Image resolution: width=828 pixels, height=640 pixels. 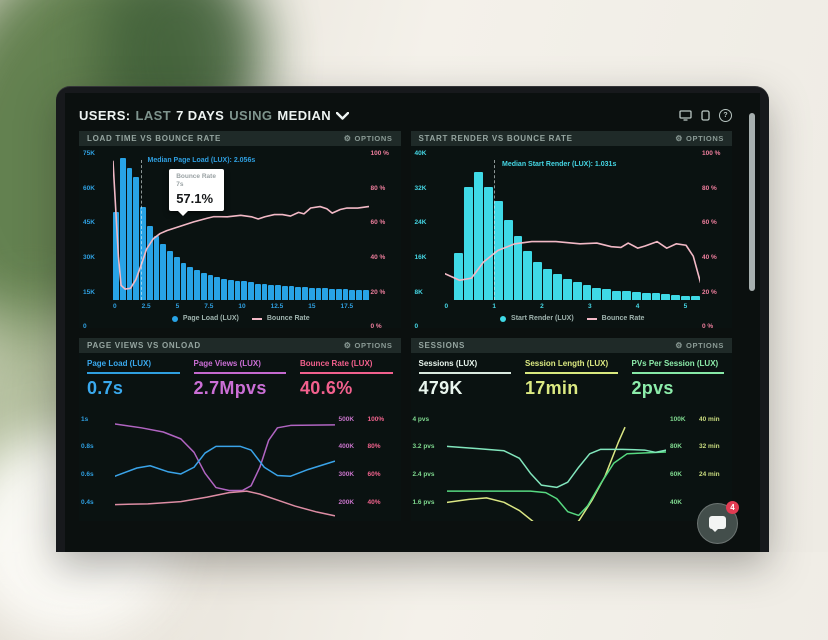 I want to click on axis-label: 2, so click(x=542, y=306).